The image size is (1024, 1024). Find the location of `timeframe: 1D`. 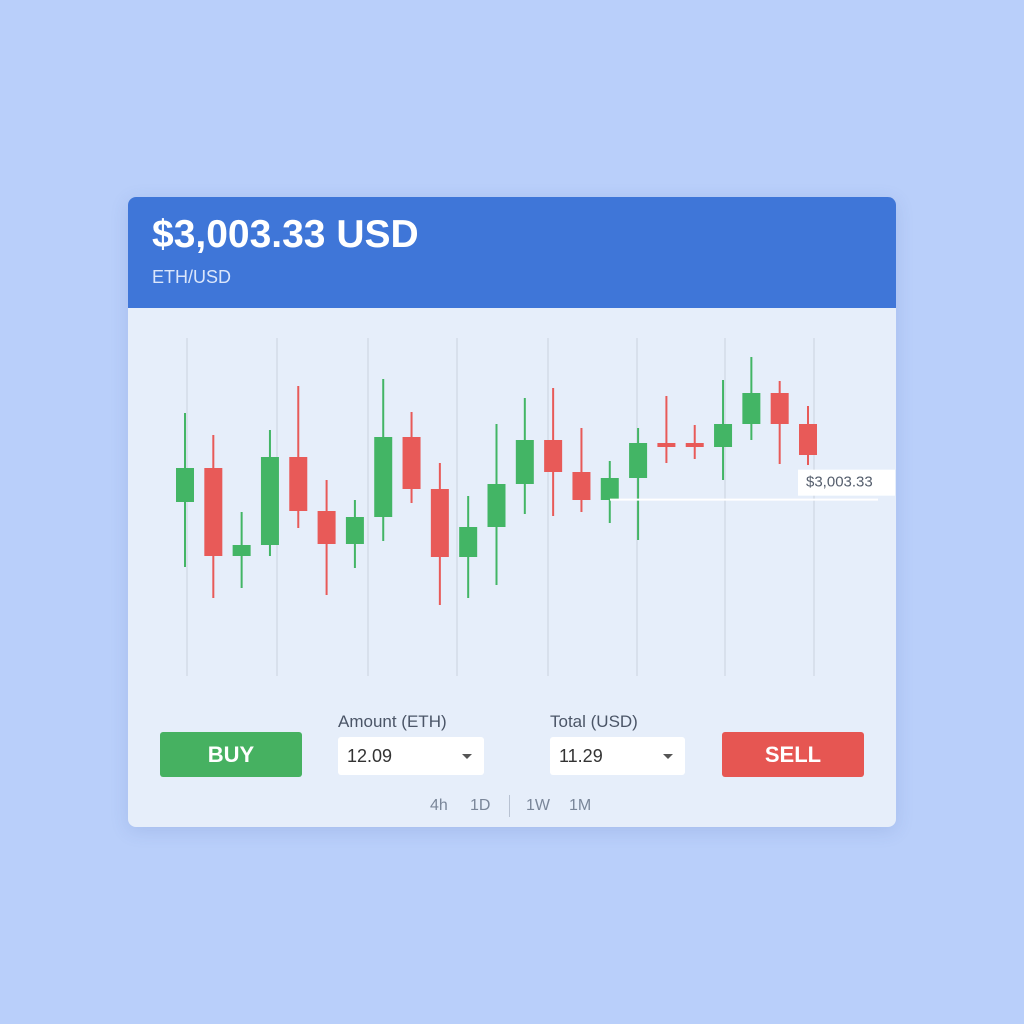

timeframe: 1D is located at coordinates (480, 805).